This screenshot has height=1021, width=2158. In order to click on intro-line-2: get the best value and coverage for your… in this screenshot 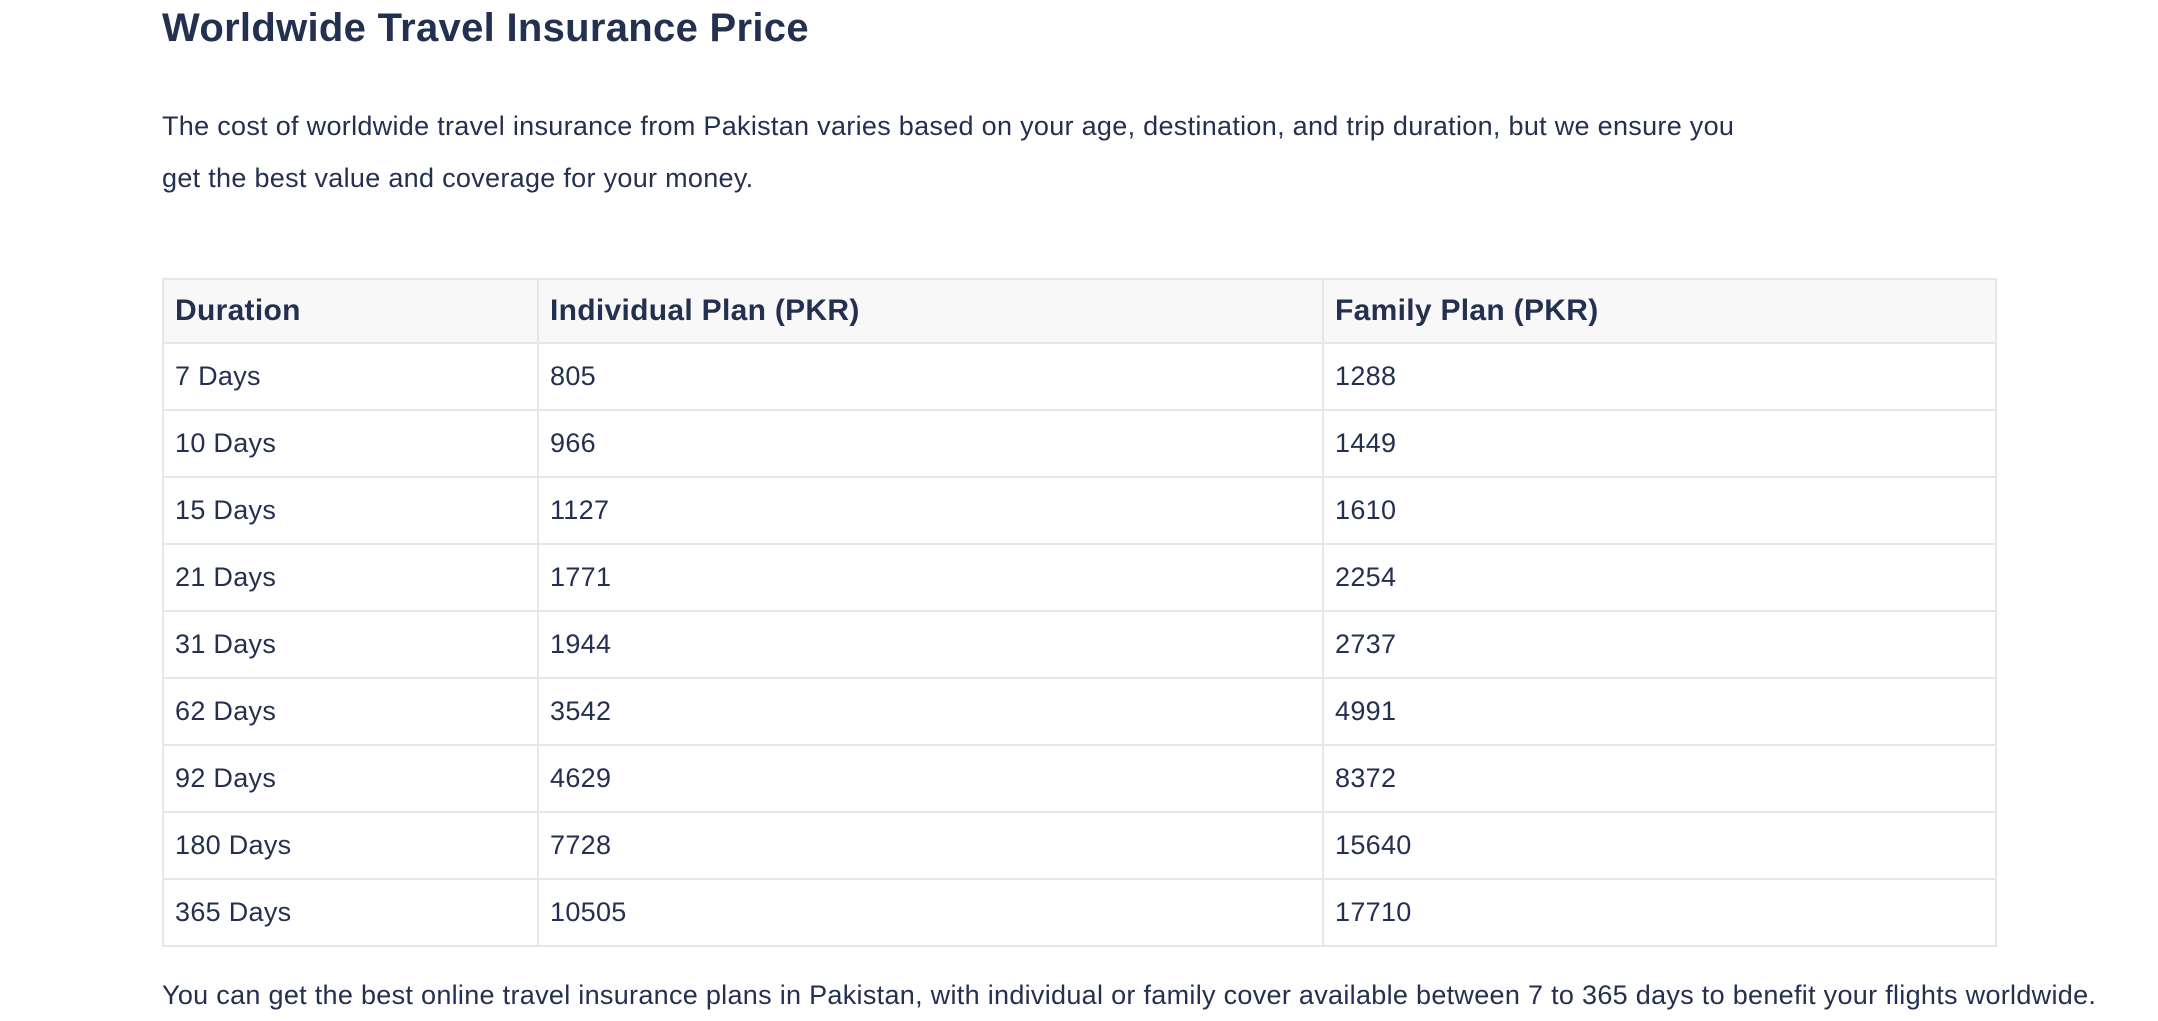, I will do `click(458, 178)`.